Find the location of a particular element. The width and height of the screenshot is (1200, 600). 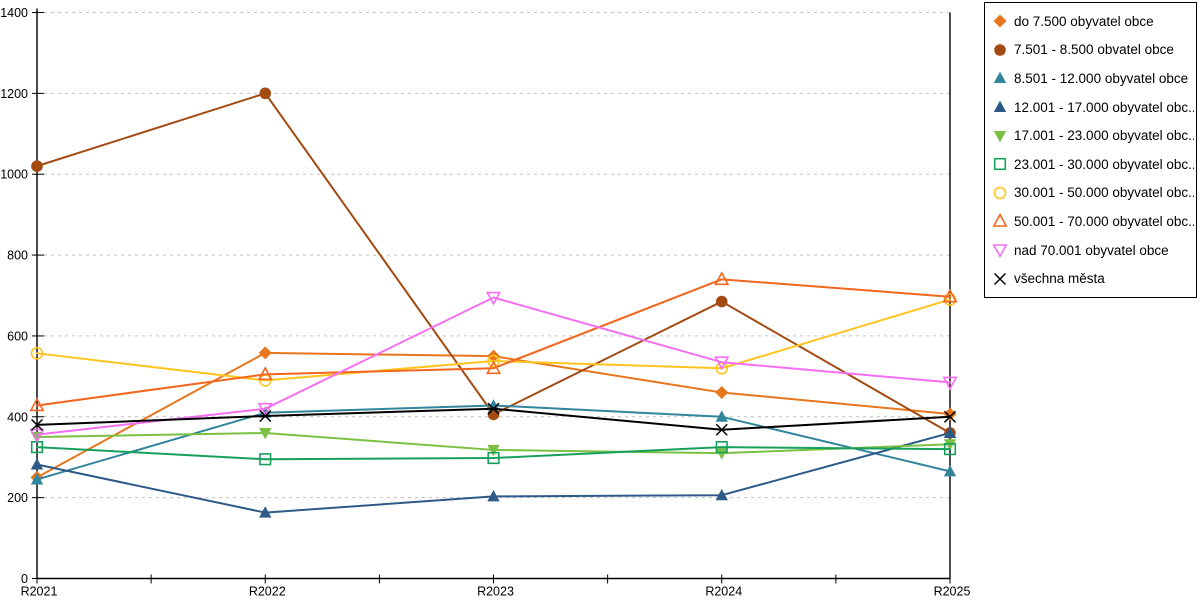

x-tick-label: R2024 is located at coordinates (723, 592).